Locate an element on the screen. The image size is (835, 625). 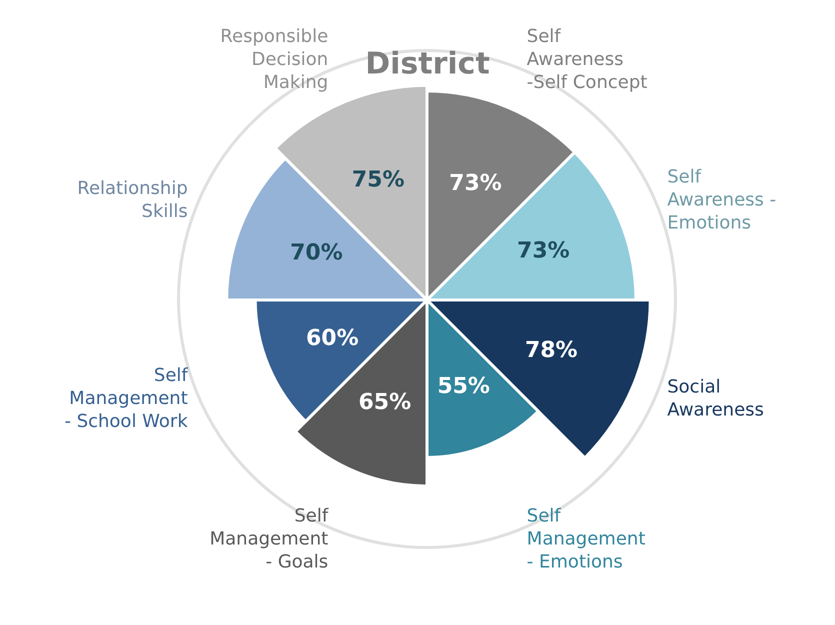
category-label: Self Management - Goals is located at coordinates (269, 538).